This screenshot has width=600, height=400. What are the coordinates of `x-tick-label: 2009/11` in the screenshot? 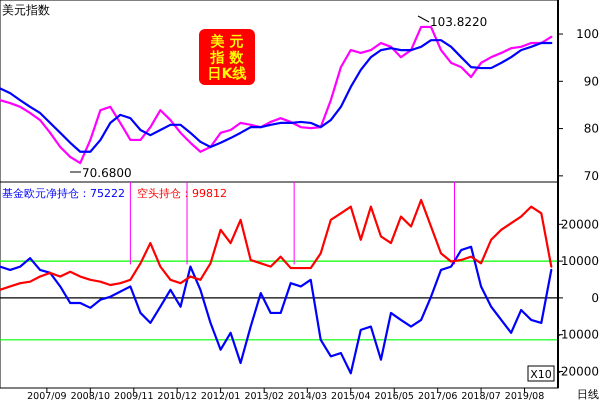 It's located at (134, 395).